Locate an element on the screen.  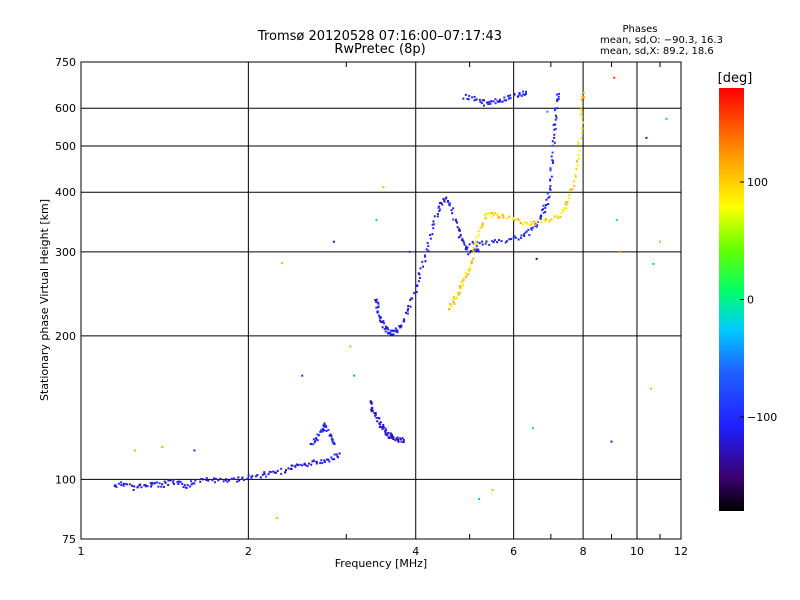
chart-subtitle: RwPretec (8p) is located at coordinates (379, 49).